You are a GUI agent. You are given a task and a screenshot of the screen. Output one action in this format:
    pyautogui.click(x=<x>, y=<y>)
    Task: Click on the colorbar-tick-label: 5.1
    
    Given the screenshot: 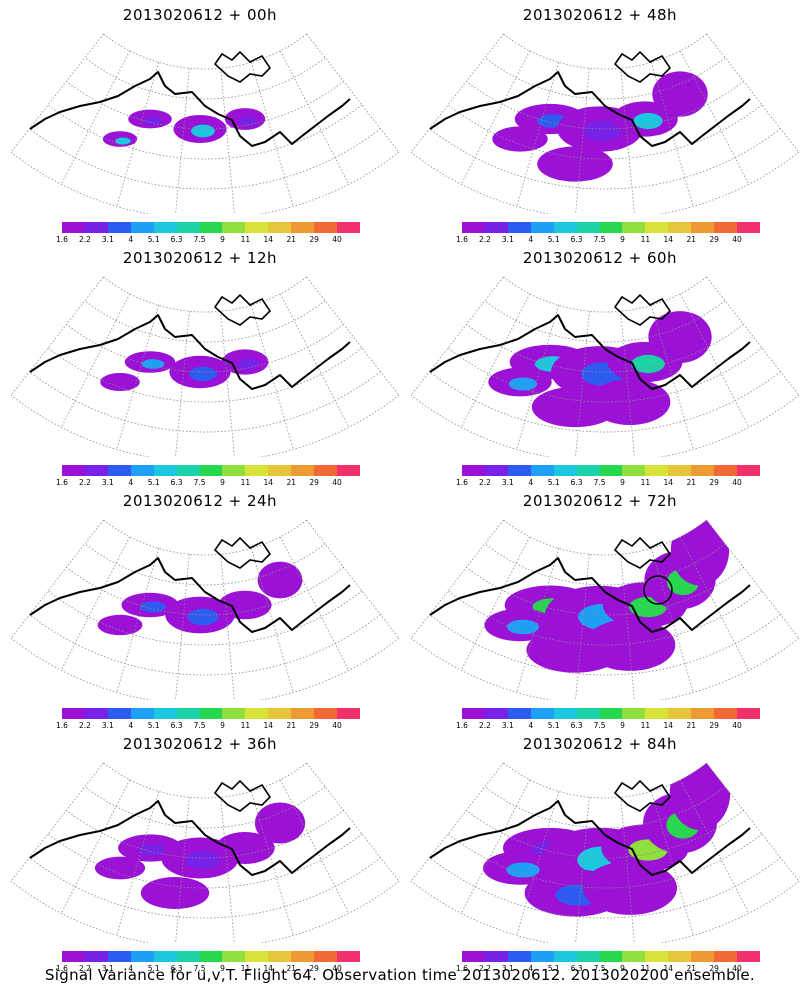 What is the action you would take?
    pyautogui.click(x=153, y=725)
    